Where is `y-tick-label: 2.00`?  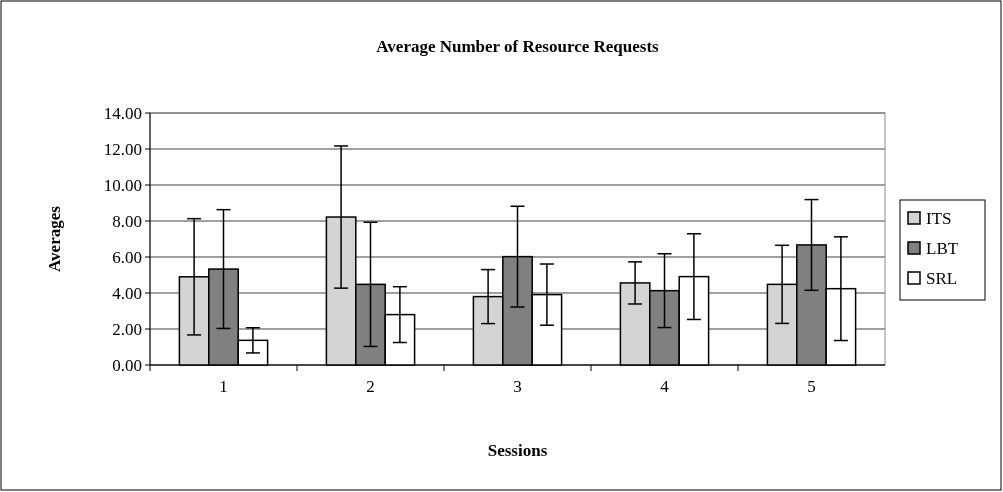
y-tick-label: 2.00 is located at coordinates (127, 329).